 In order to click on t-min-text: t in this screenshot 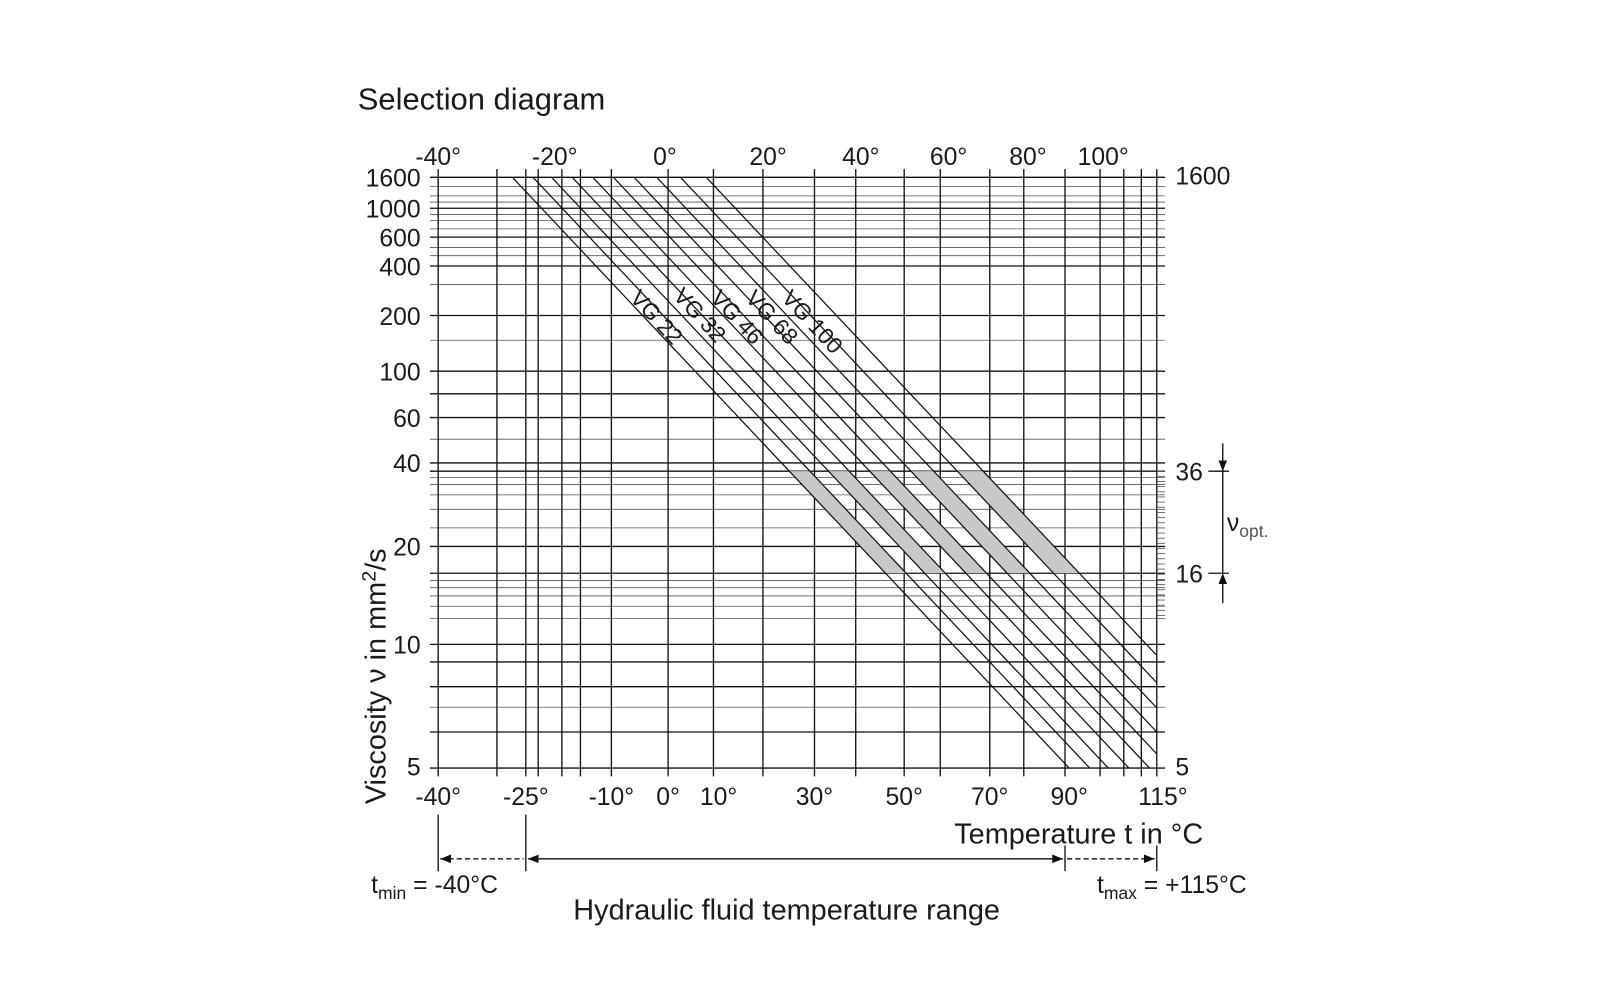, I will do `click(374, 885)`.